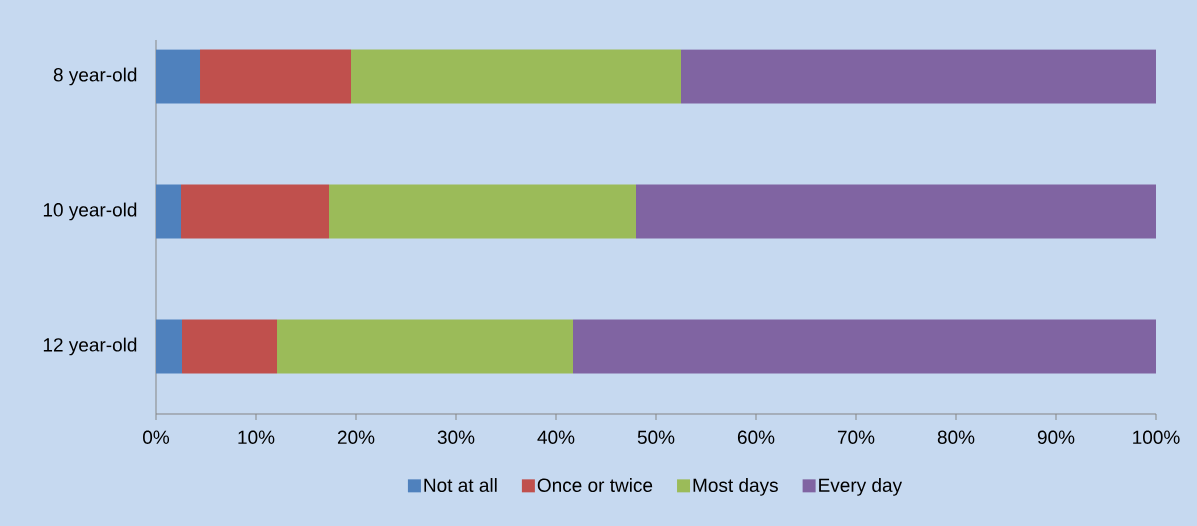 The height and width of the screenshot is (526, 1197). I want to click on x-tick-label: 60%, so click(756, 437).